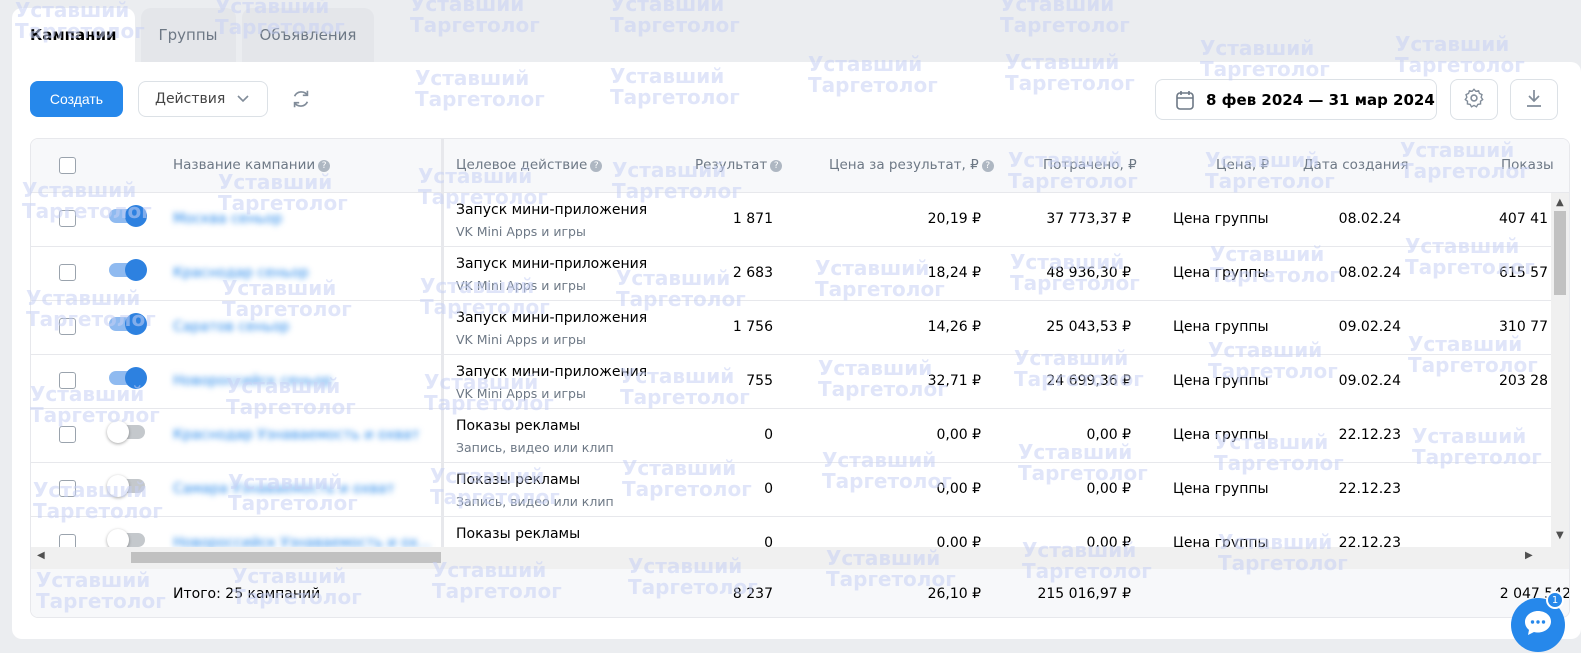 The image size is (1581, 653). I want to click on tab-ads: Объявления, so click(308, 35).